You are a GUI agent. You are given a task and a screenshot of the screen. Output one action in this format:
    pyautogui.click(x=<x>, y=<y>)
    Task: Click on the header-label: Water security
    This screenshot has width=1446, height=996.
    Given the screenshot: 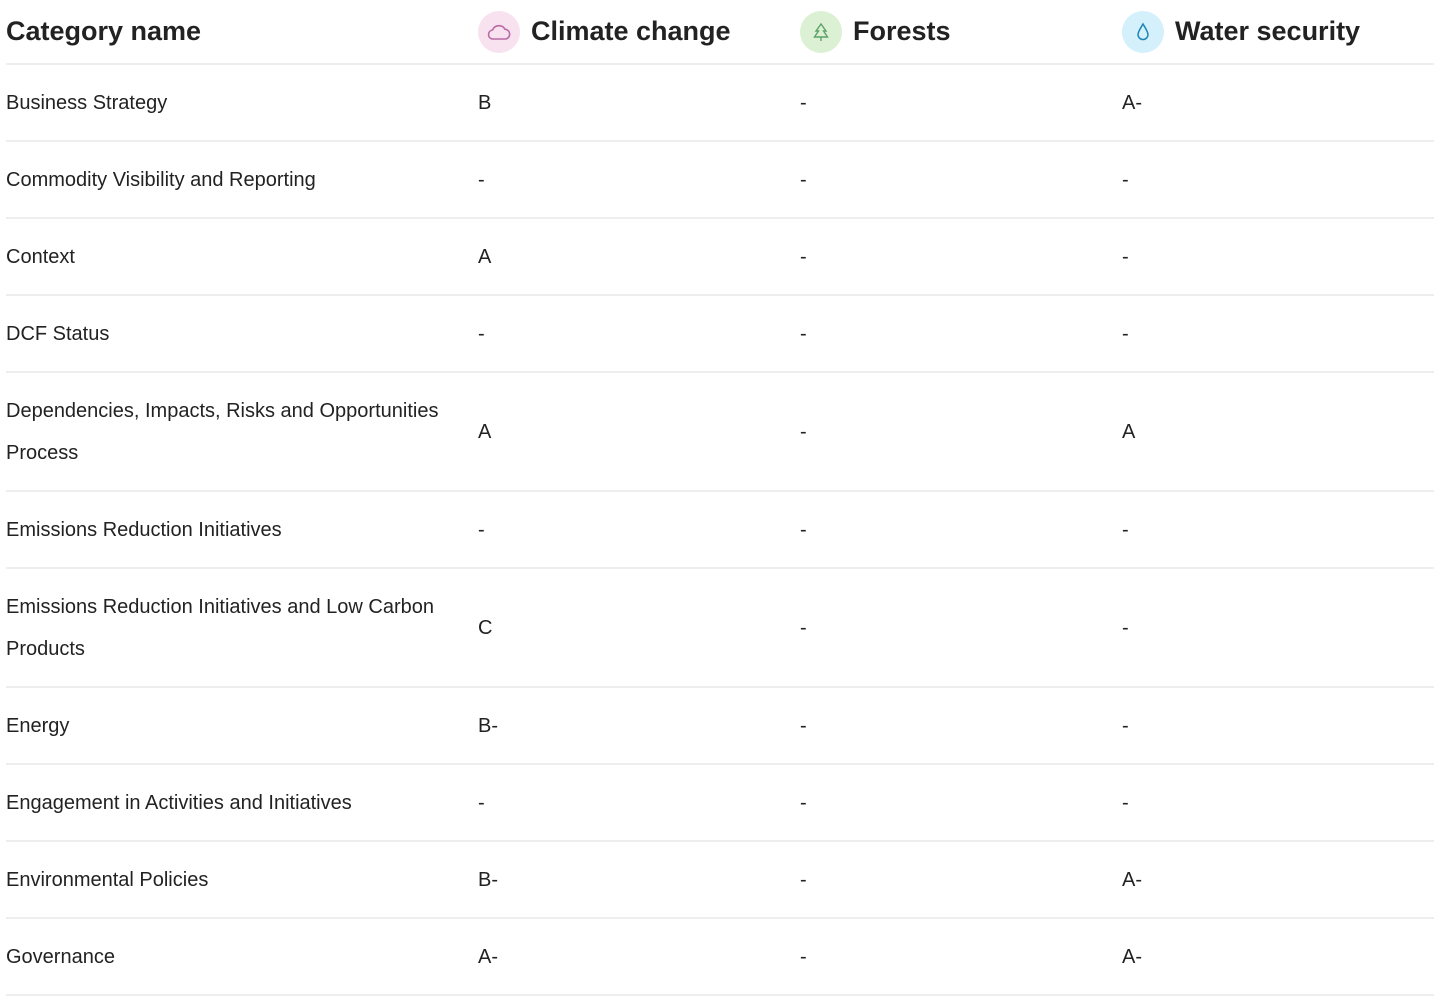 What is the action you would take?
    pyautogui.click(x=1268, y=31)
    